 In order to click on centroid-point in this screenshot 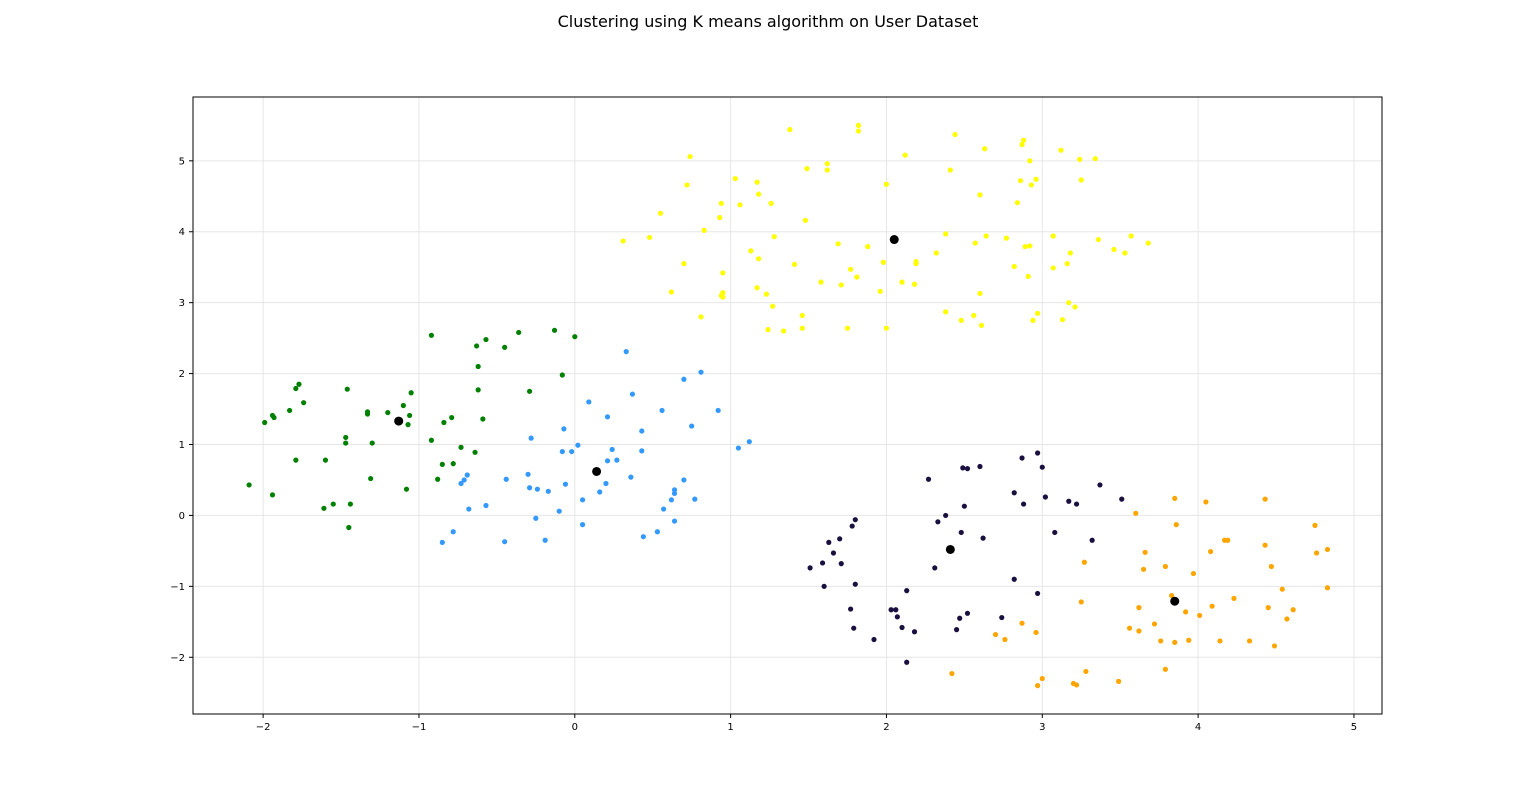, I will do `click(894, 240)`.